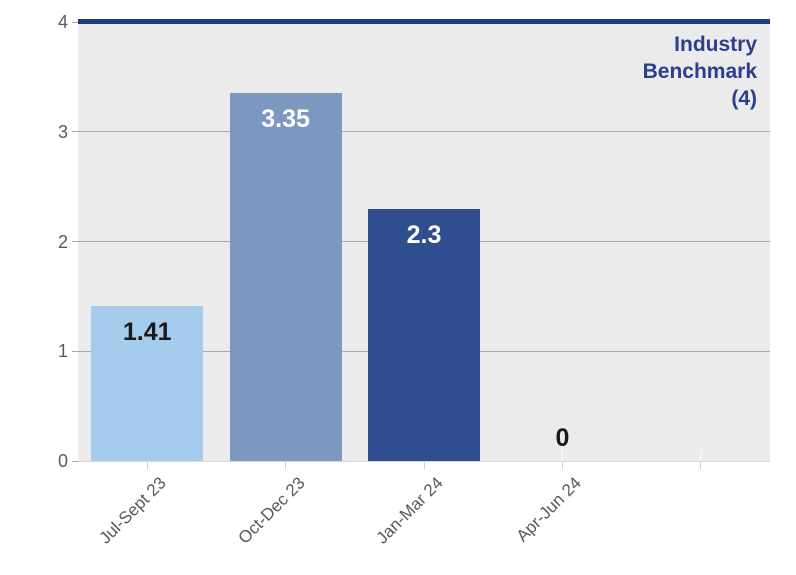 The image size is (796, 575). I want to click on data-label-Jul-Sept 23: 1.41, so click(147, 332).